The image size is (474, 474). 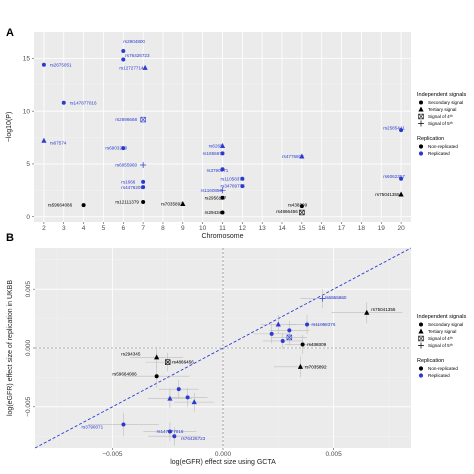 I want to click on point-label: rs2896668, so click(x=126, y=119).